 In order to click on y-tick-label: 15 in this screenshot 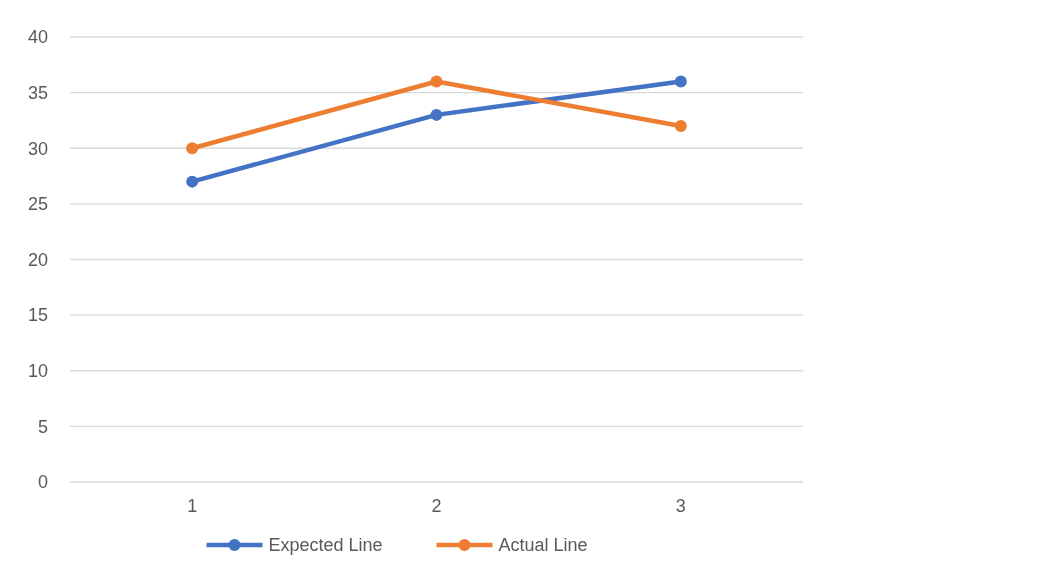, I will do `click(37, 315)`.